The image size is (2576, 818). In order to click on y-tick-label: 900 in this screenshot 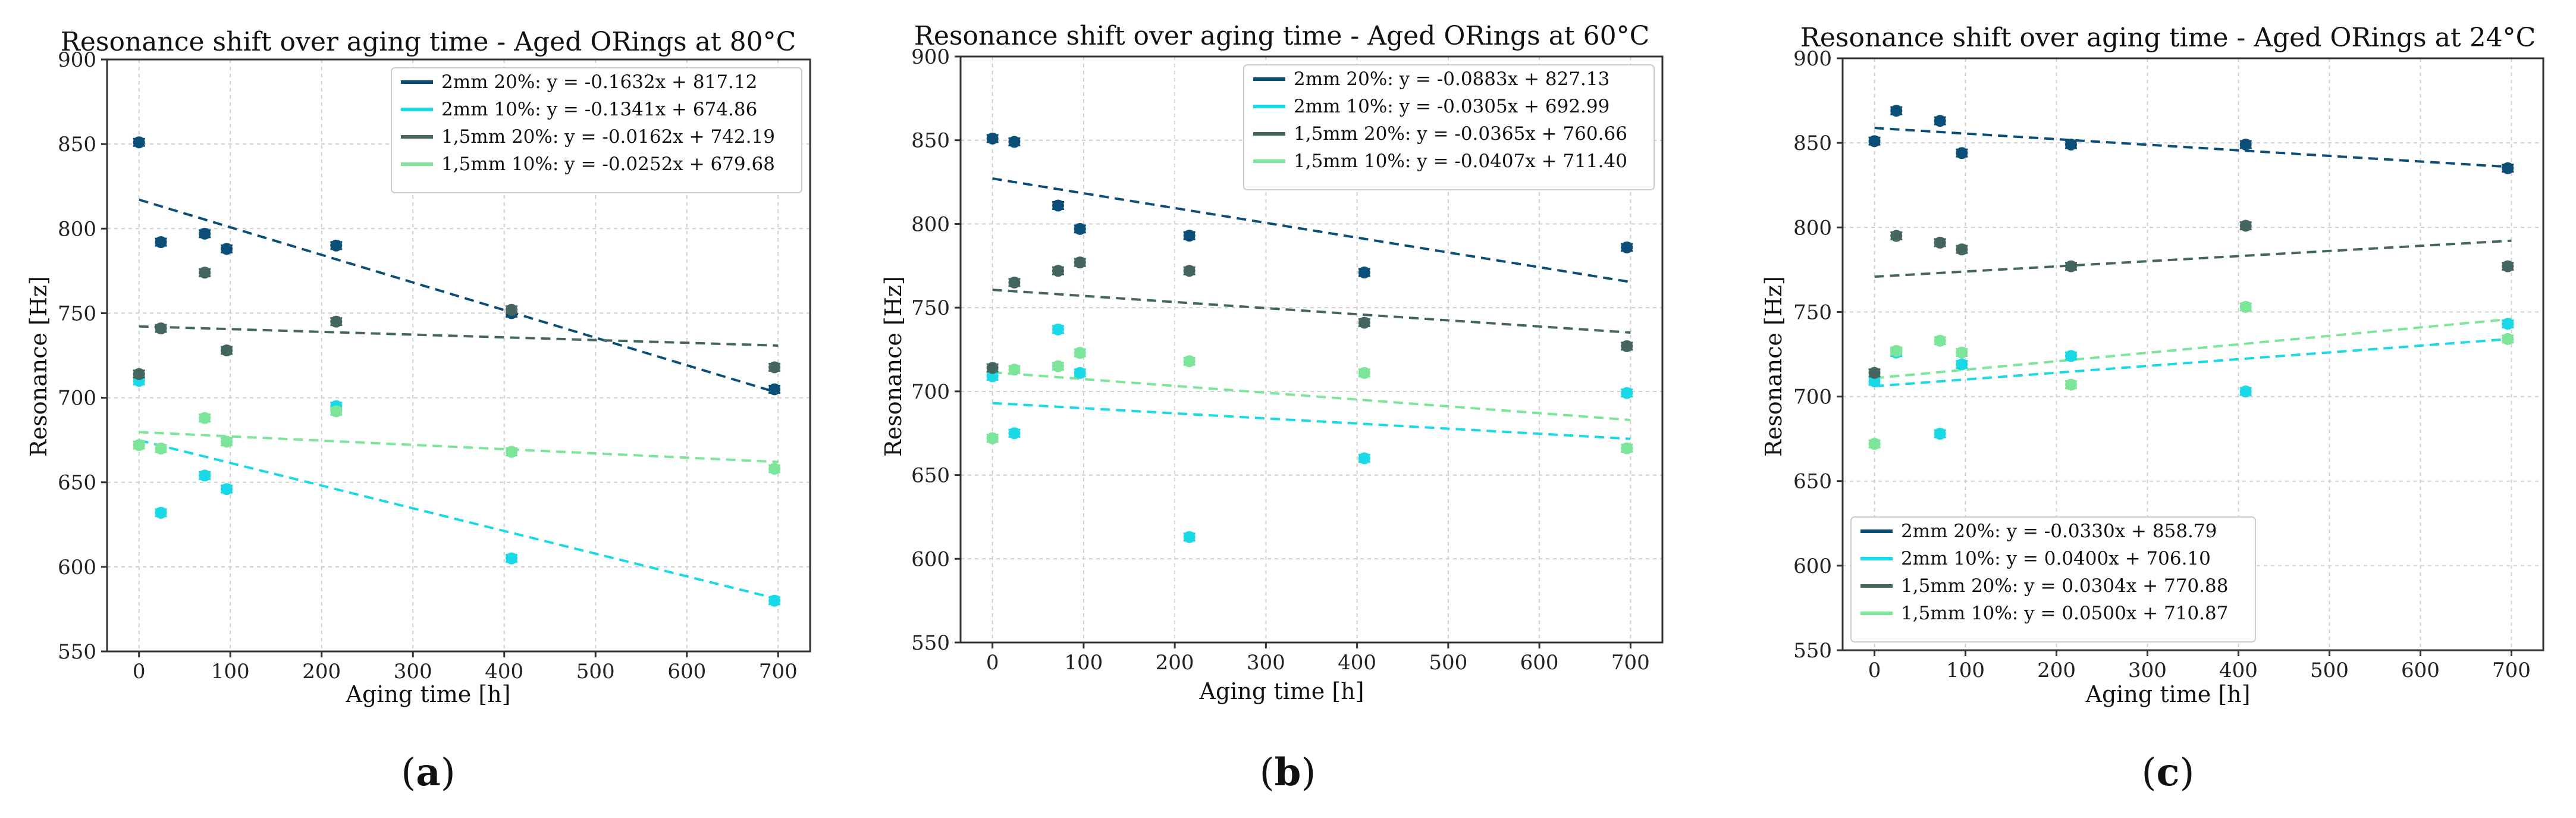, I will do `click(930, 57)`.